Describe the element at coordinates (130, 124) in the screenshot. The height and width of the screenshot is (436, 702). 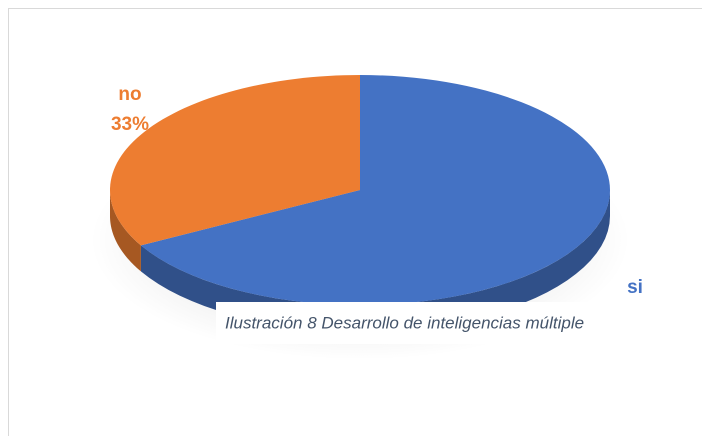
I see `slice-value-label: 33%` at that location.